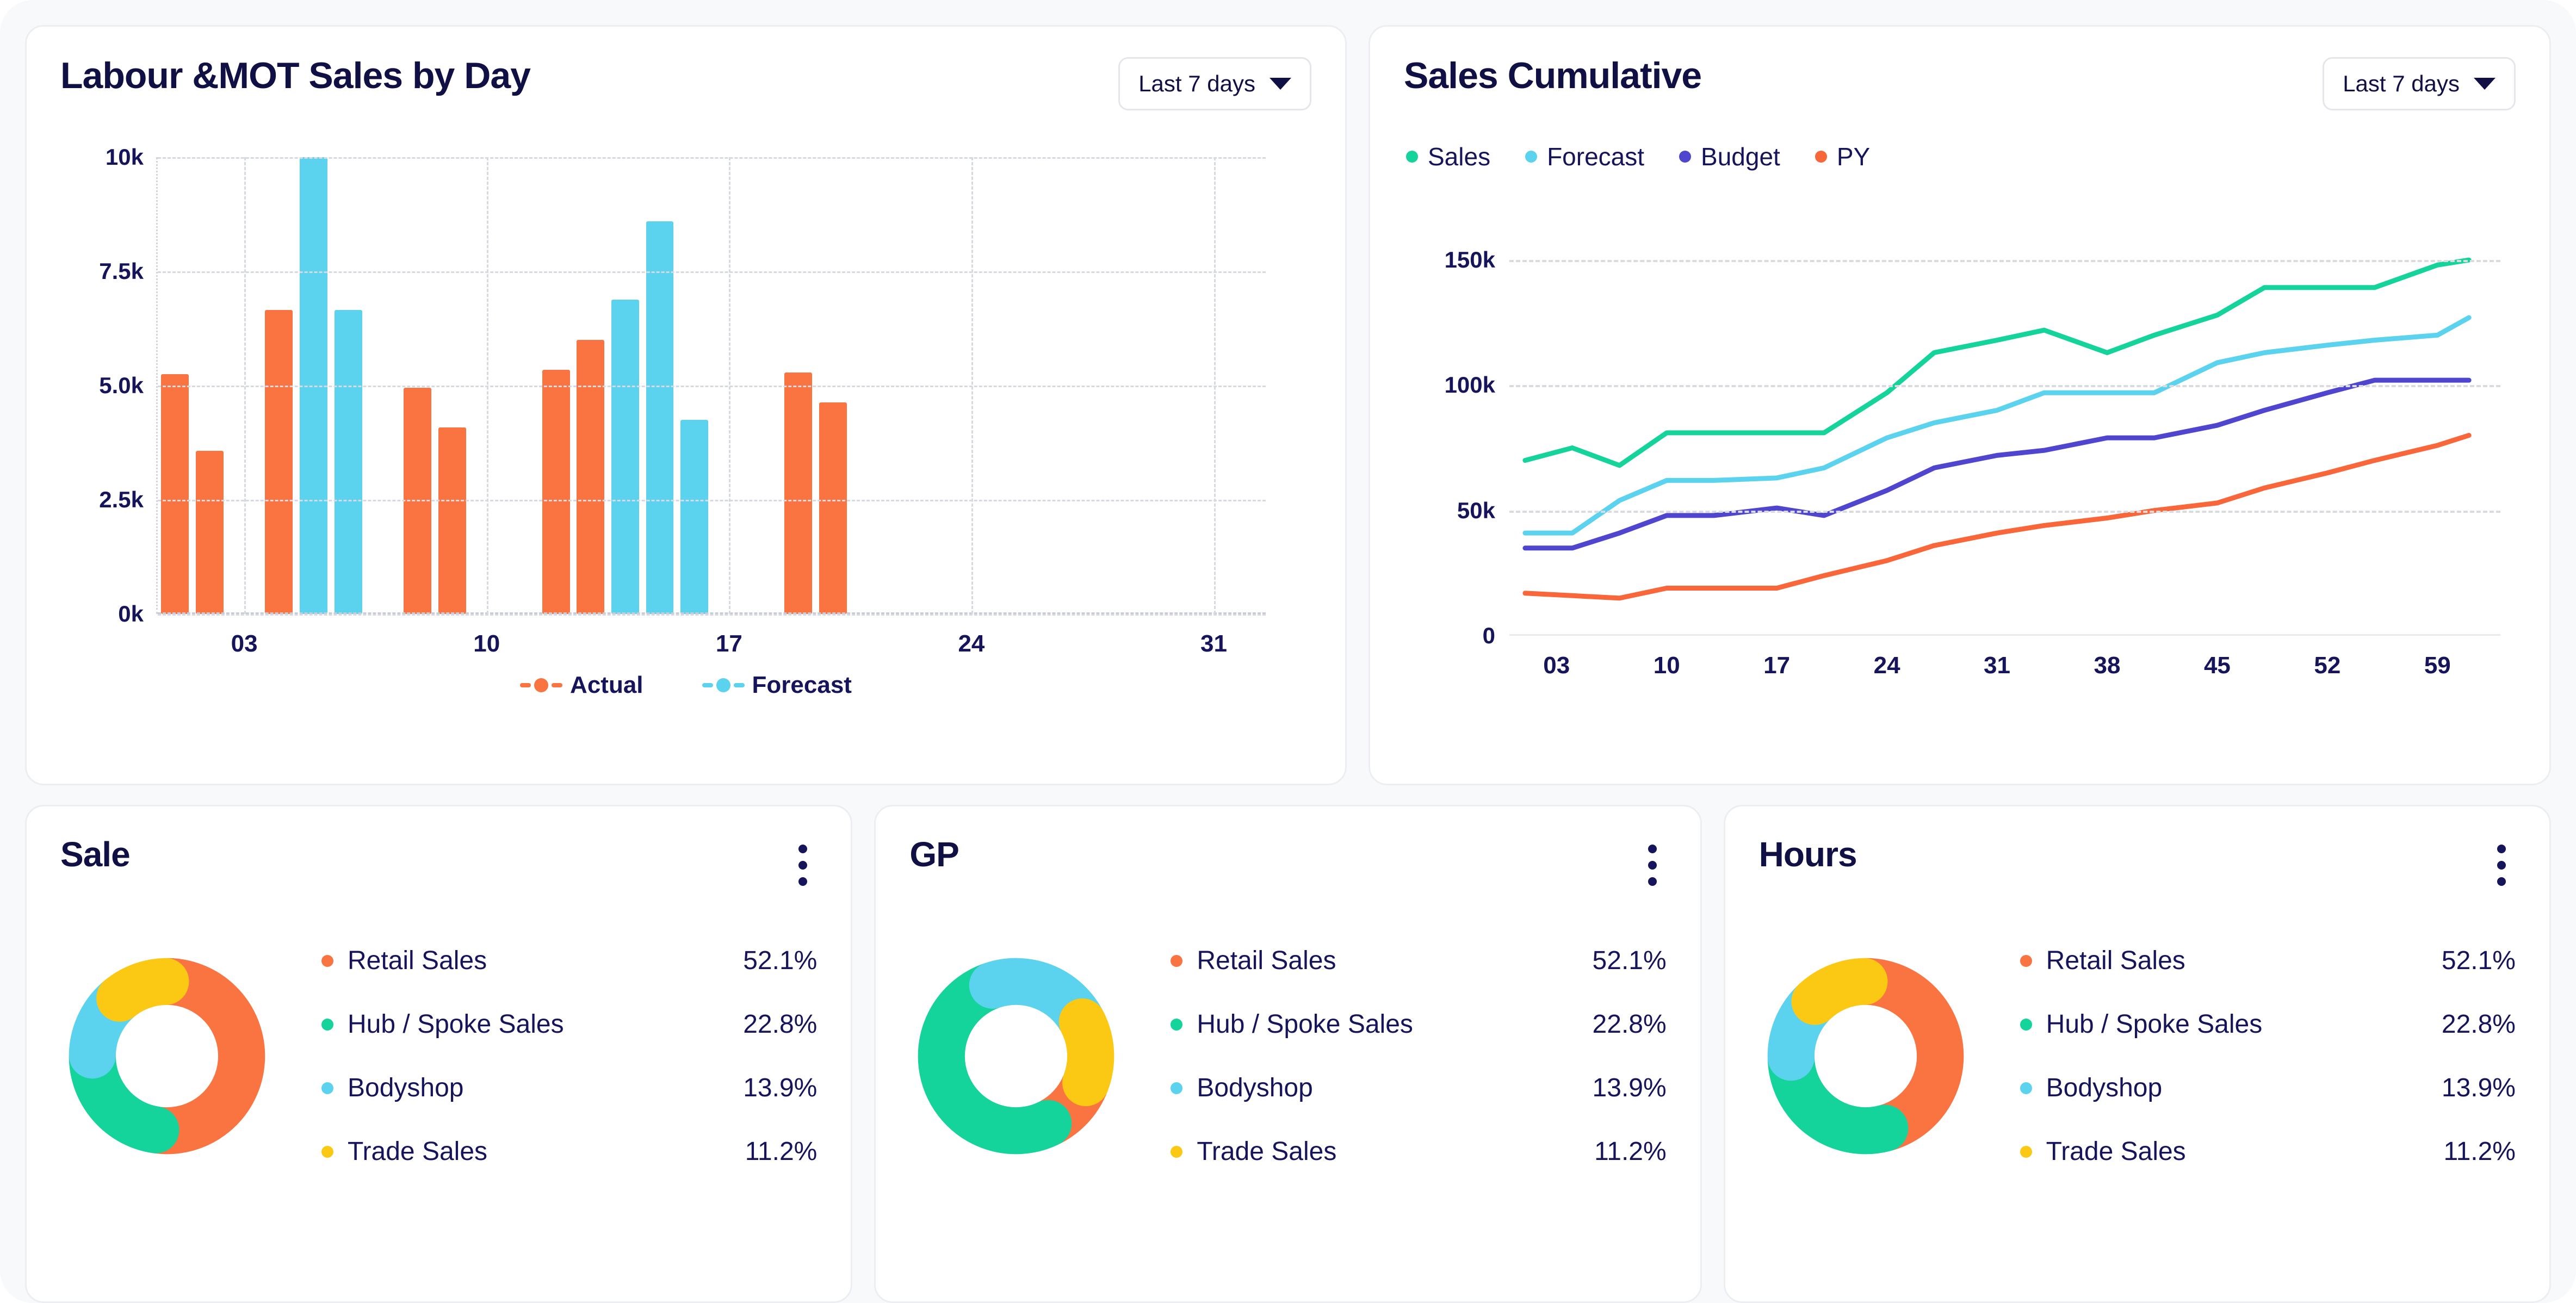  What do you see at coordinates (1729, 157) in the screenshot?
I see `line-legend-item: Budget` at bounding box center [1729, 157].